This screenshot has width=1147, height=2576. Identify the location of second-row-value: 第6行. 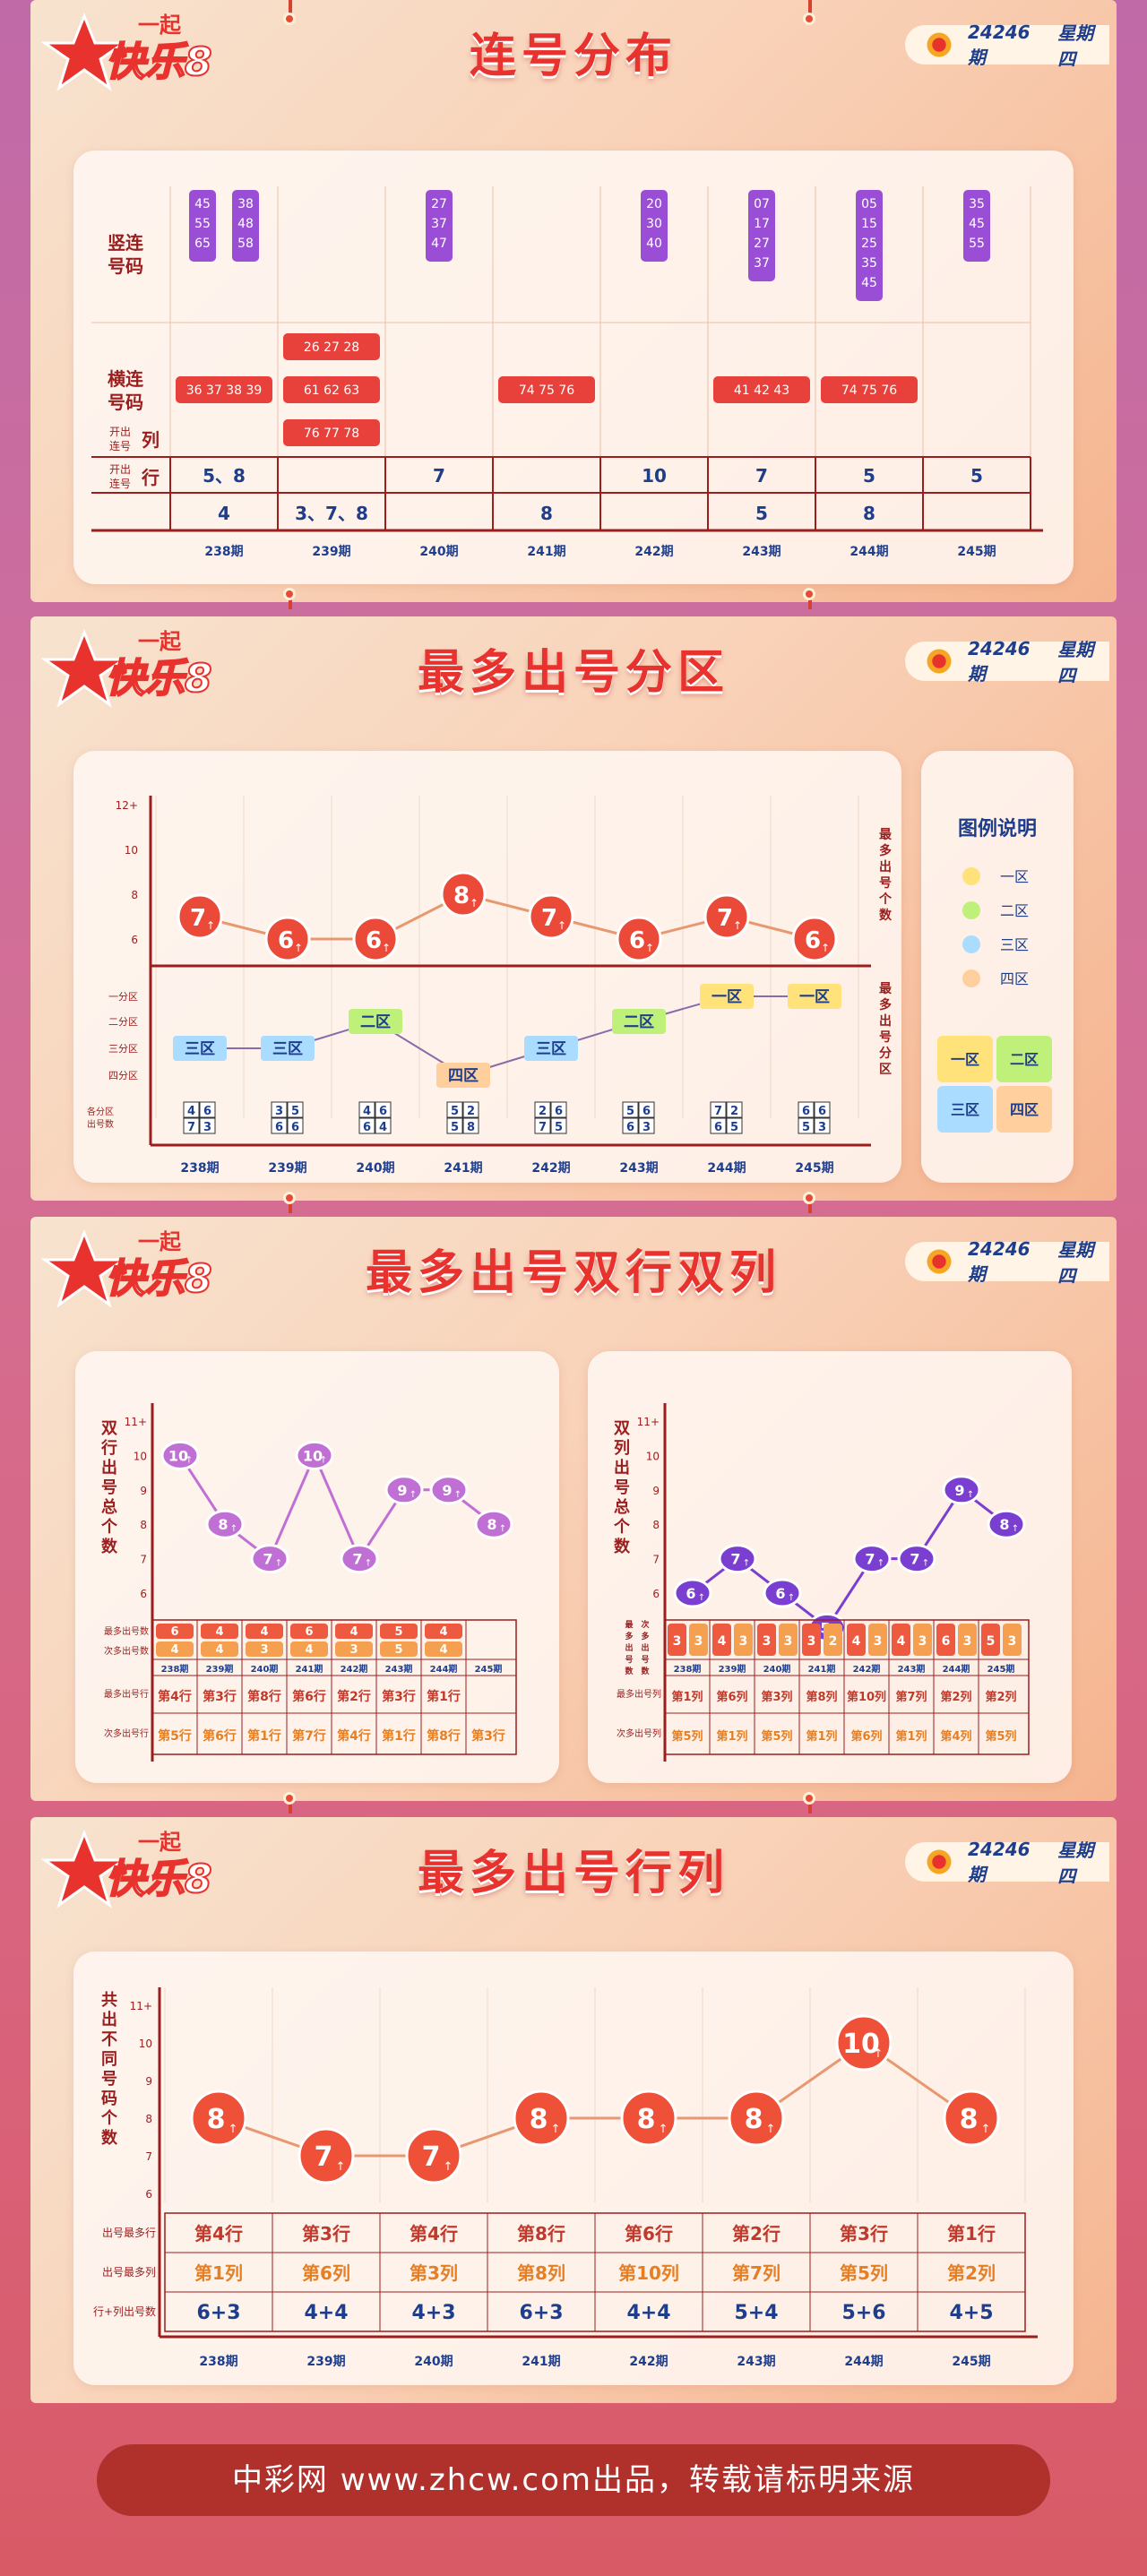
(220, 1736).